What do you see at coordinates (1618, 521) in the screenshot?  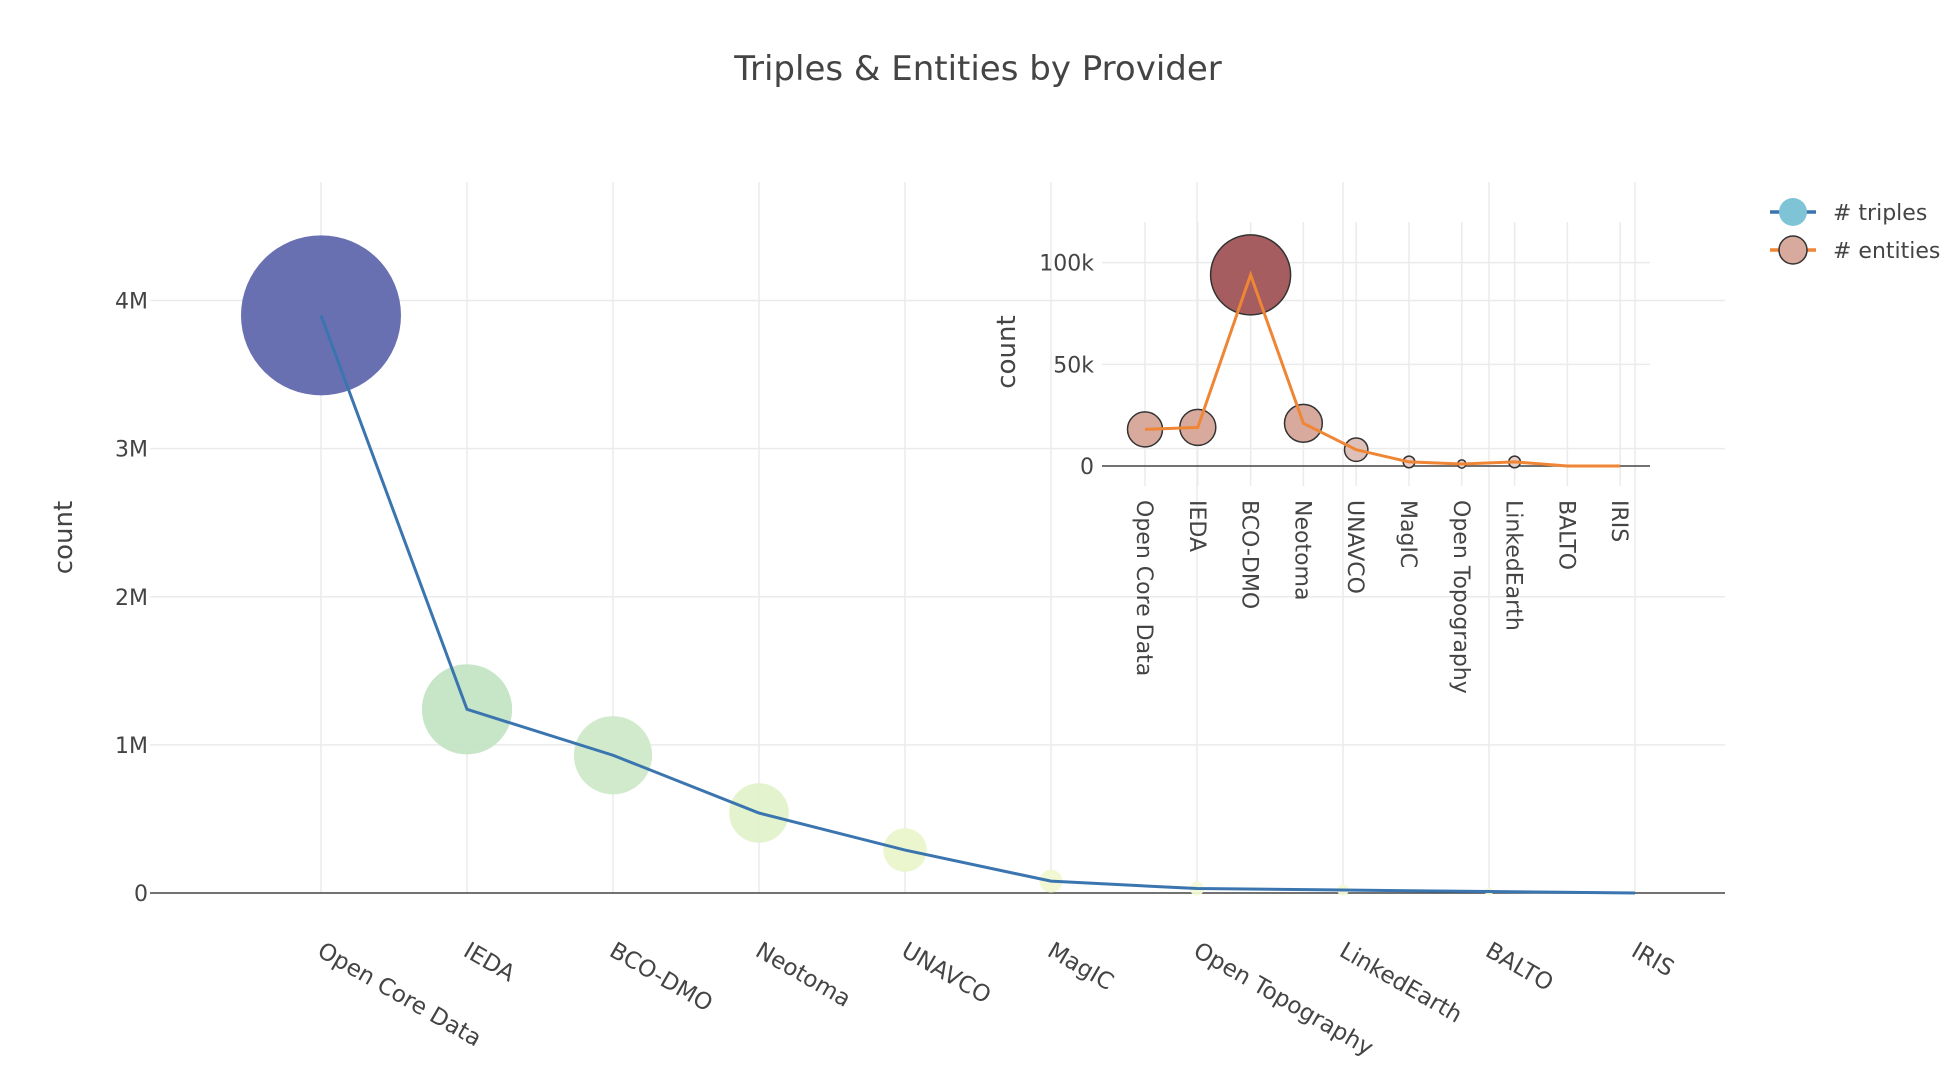 I see `inset-x-tick-label: IRIS` at bounding box center [1618, 521].